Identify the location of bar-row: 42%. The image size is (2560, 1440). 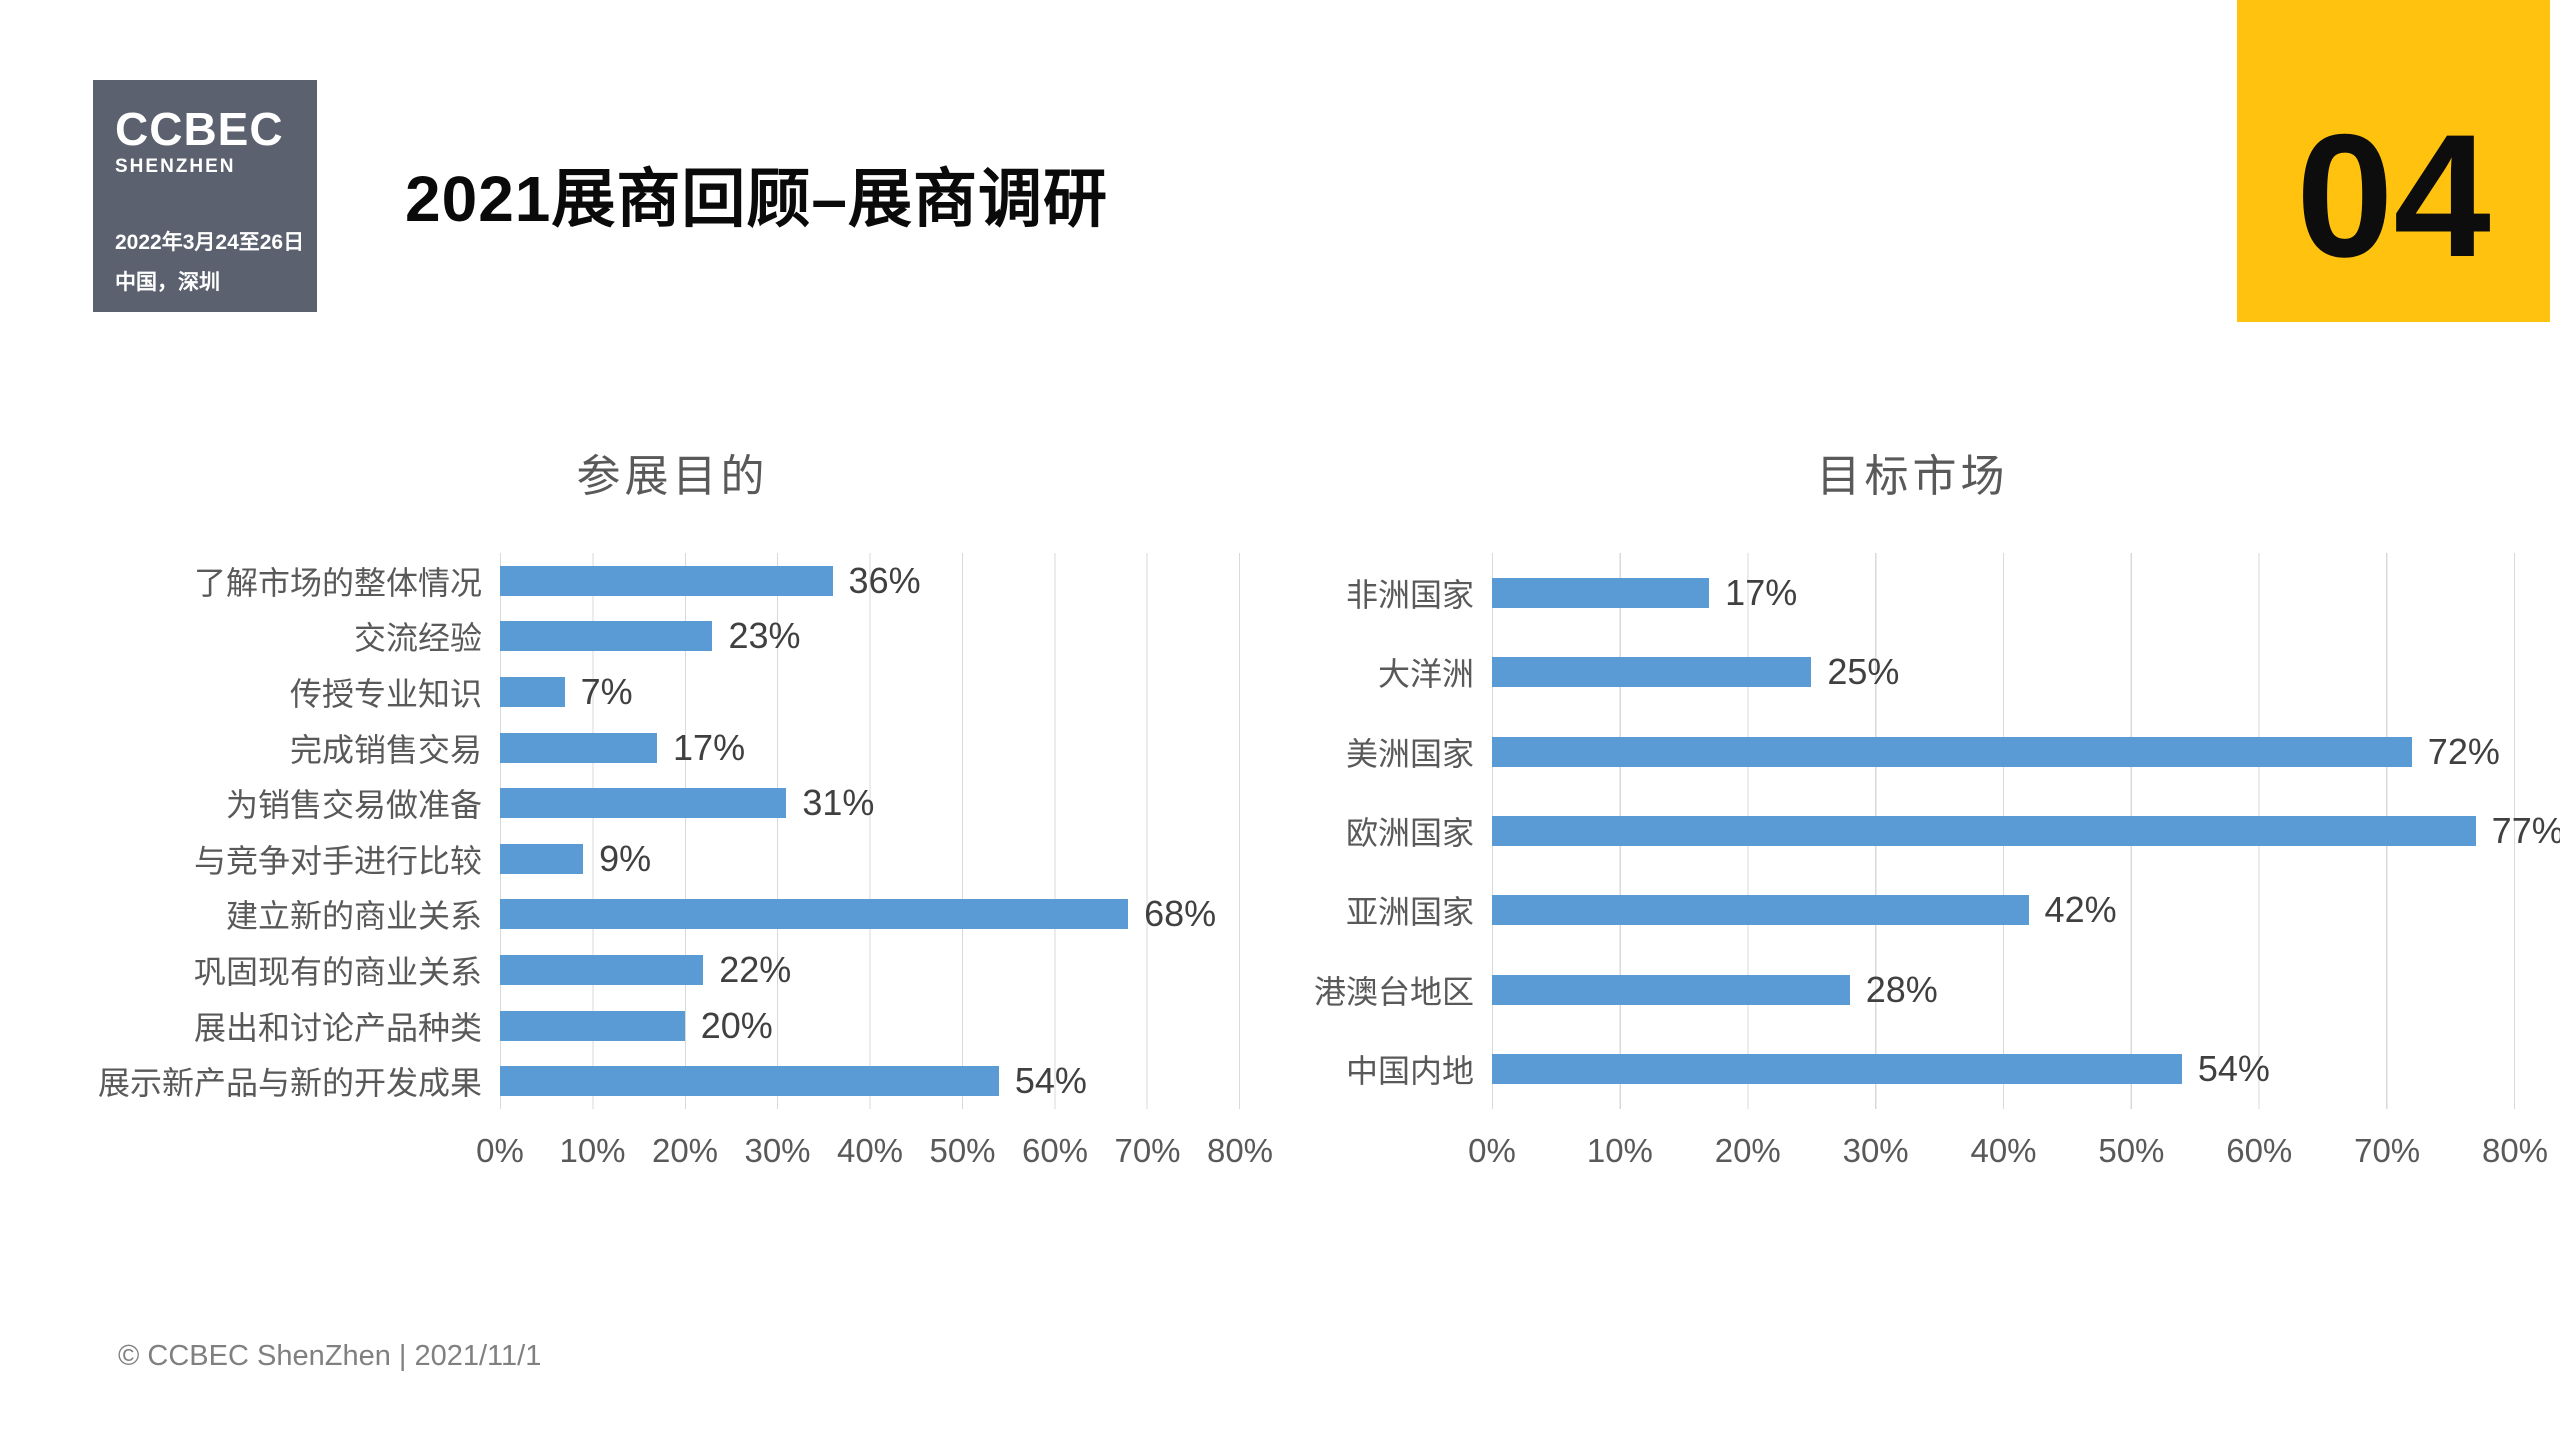
(2003, 910).